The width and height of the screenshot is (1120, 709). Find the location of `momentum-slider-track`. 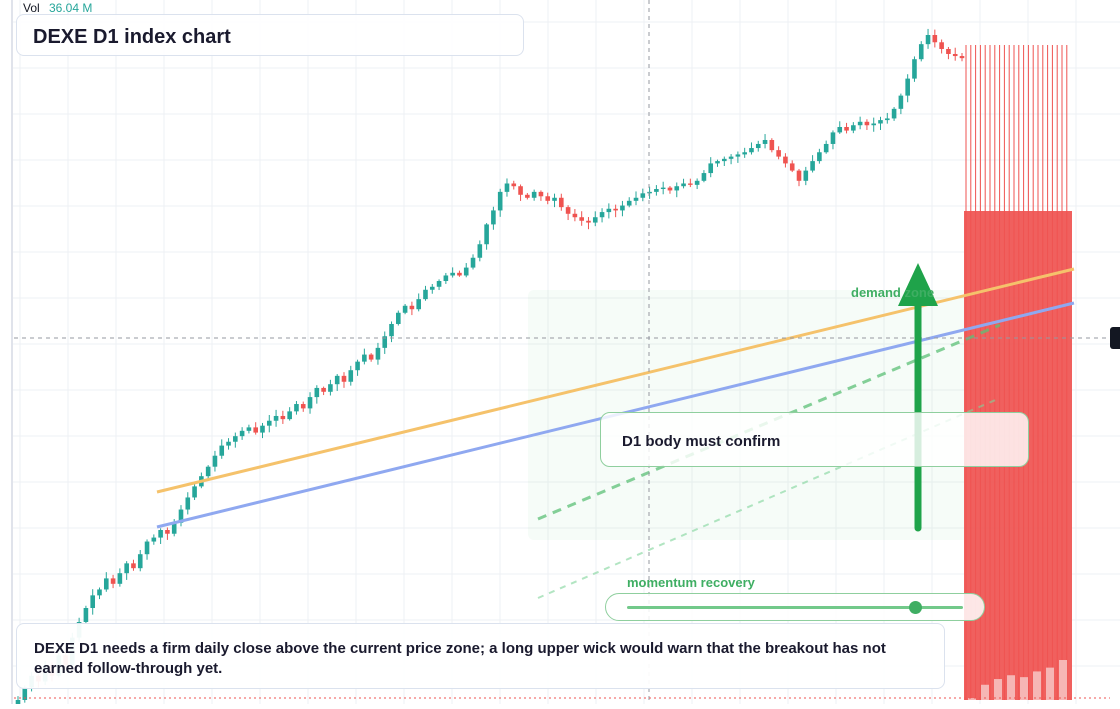

momentum-slider-track is located at coordinates (795, 607).